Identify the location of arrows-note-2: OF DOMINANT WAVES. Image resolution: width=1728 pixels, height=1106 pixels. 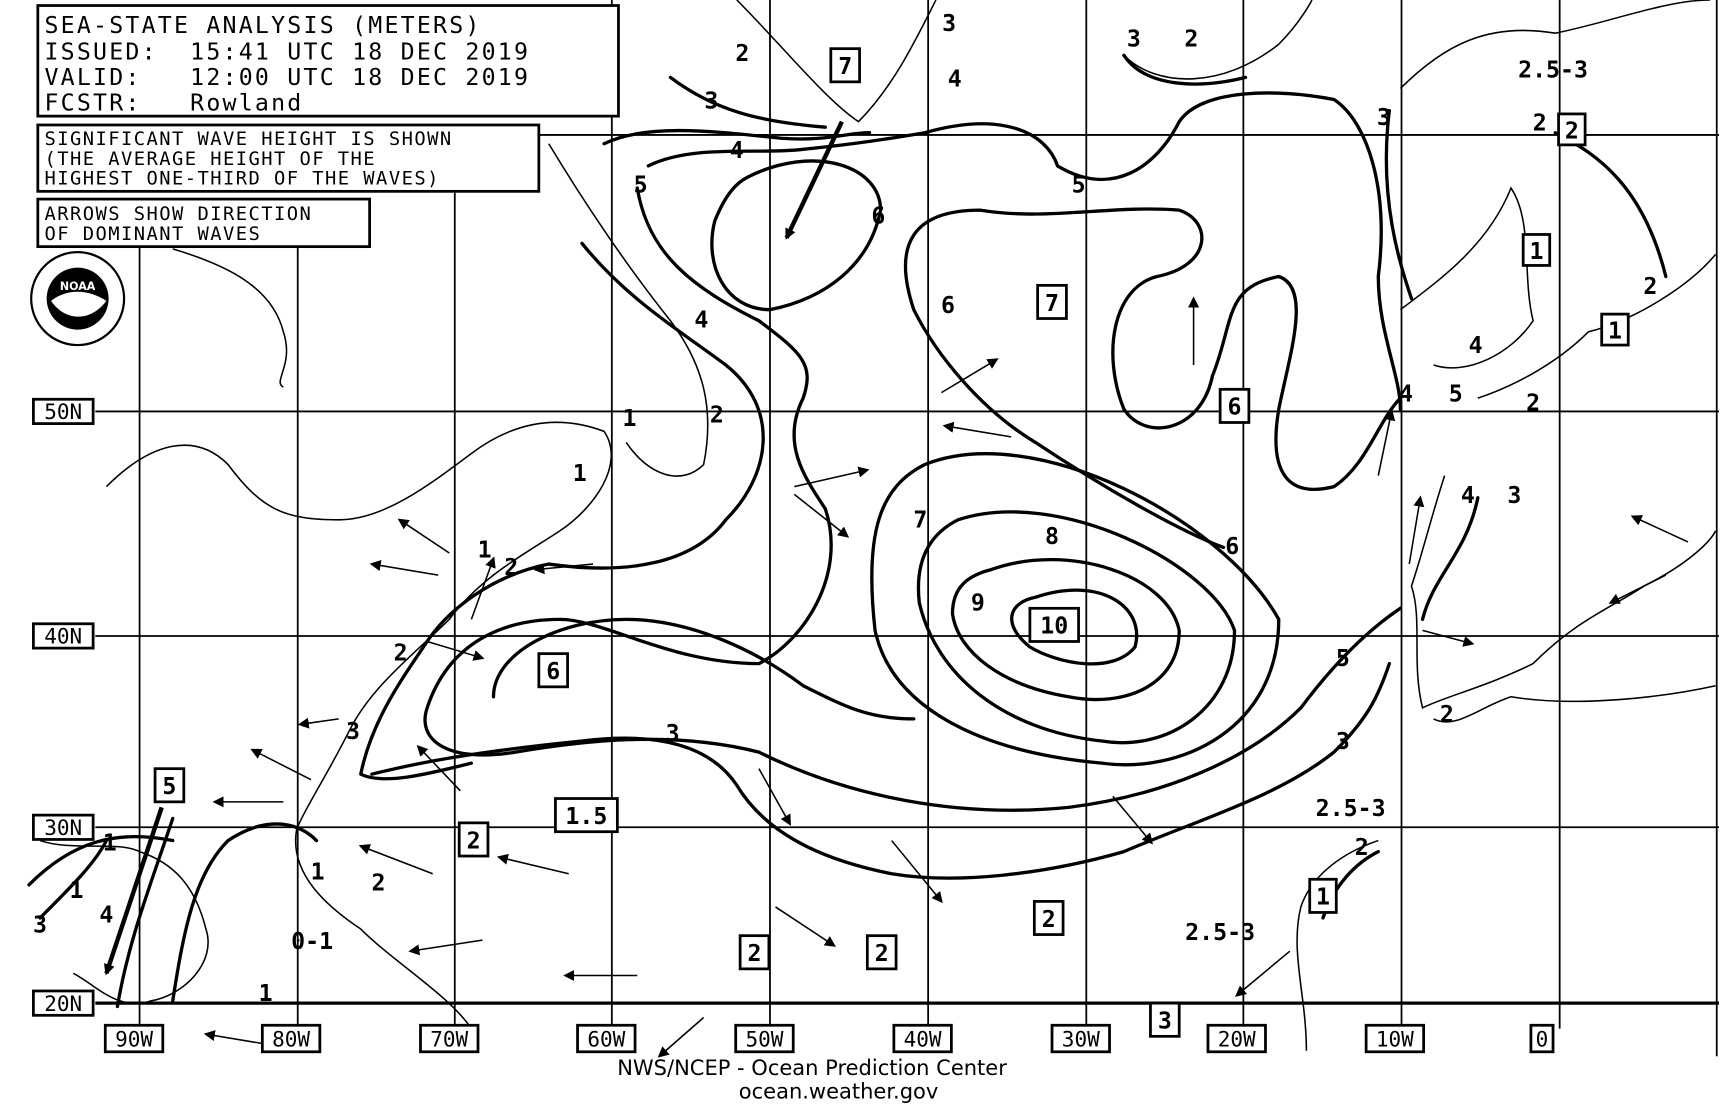
(152, 234).